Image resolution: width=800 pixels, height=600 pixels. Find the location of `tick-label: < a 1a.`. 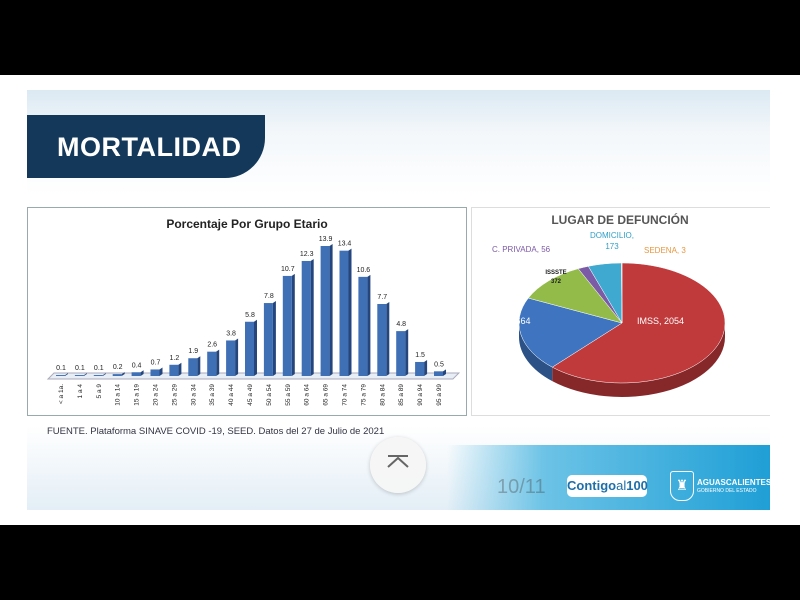

tick-label: < a 1a. is located at coordinates (61, 394).